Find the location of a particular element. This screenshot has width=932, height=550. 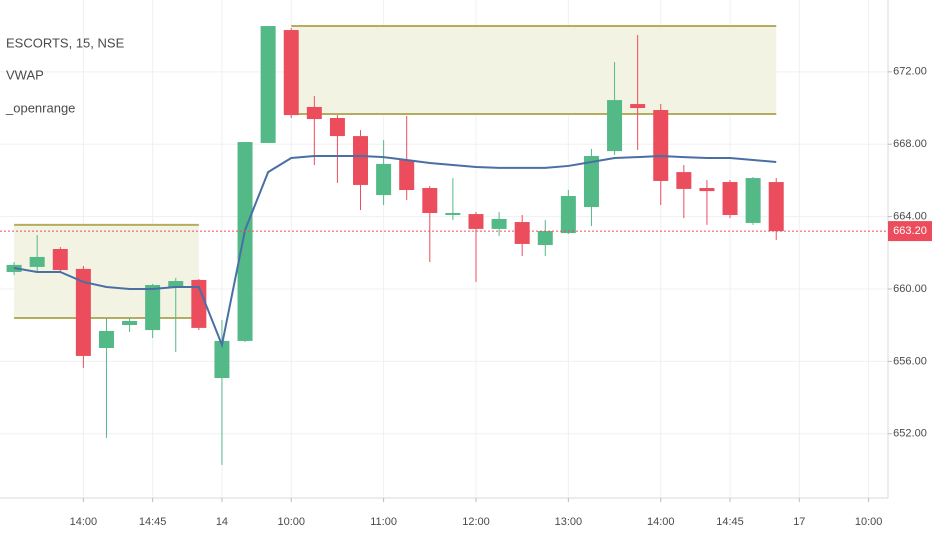

x-tick-label: 12:00 is located at coordinates (476, 522).